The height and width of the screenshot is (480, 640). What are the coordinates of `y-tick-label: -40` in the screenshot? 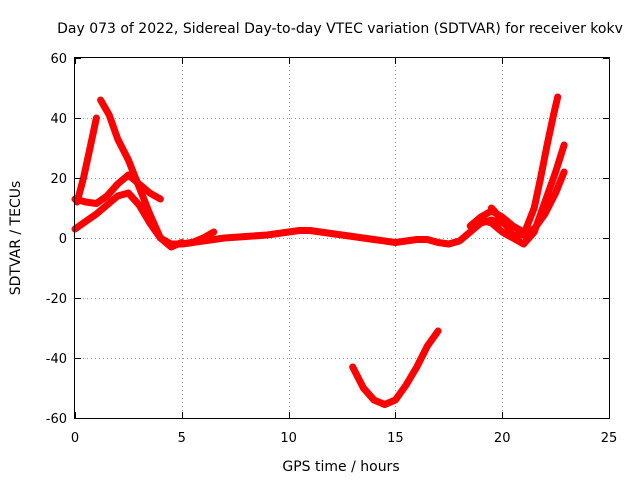 It's located at (56, 359).